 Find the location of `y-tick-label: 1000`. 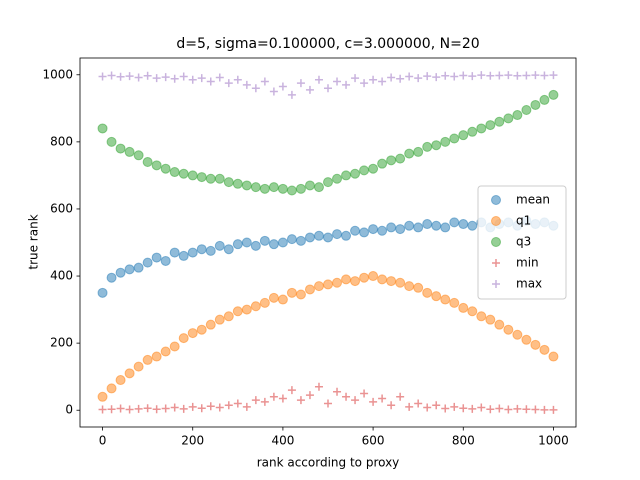

y-tick-label: 1000 is located at coordinates (57, 74).